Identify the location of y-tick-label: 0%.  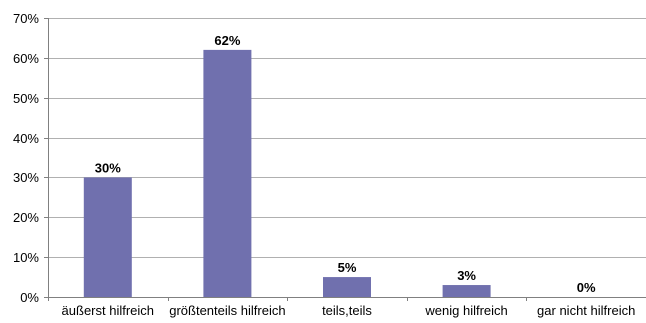
(29, 297).